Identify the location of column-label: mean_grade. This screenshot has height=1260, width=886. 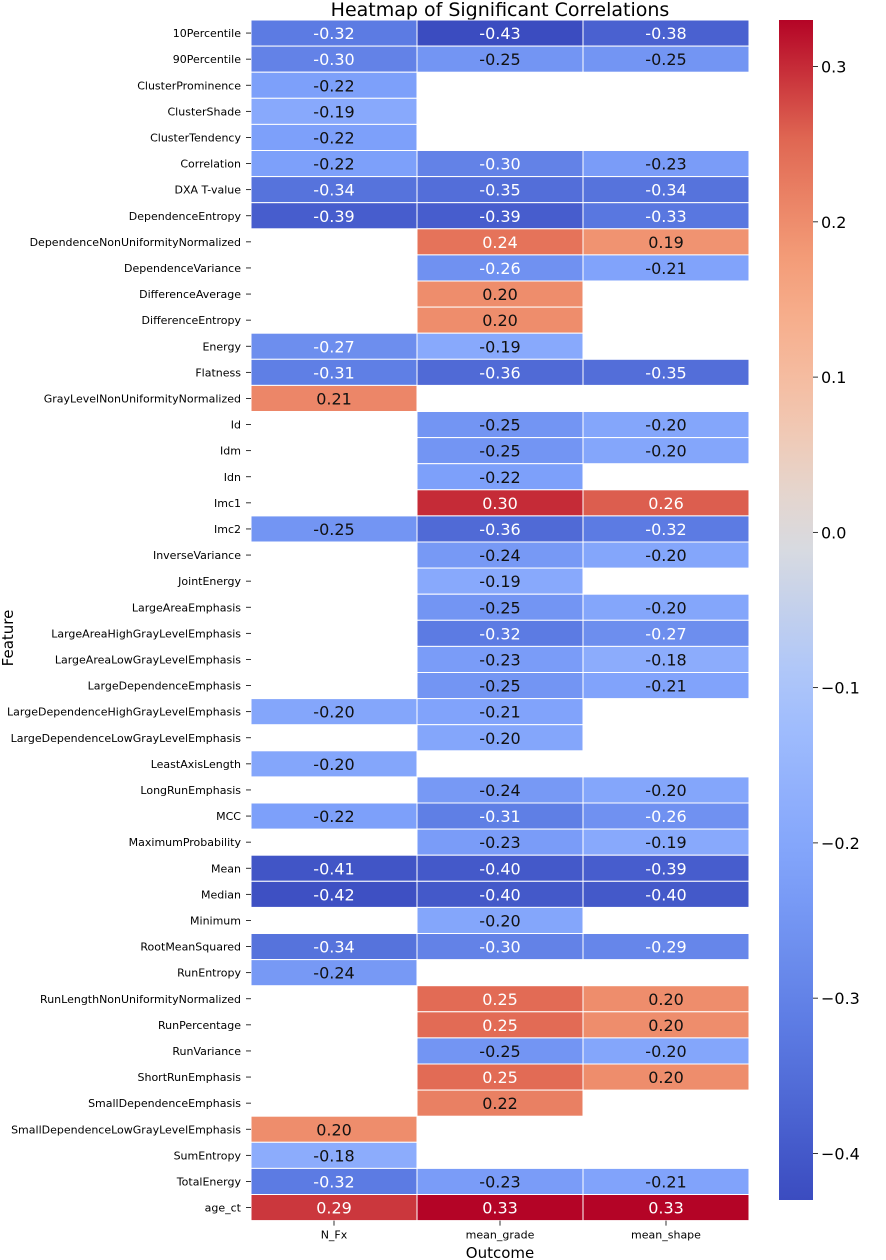
(500, 1235).